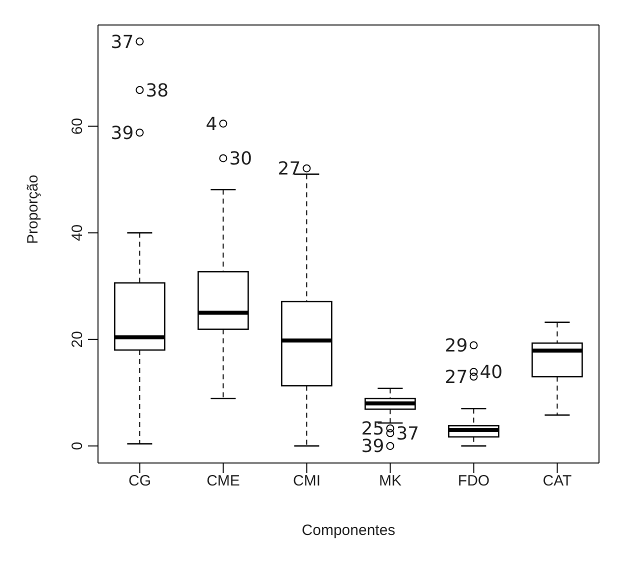 The image size is (628, 574). Describe the element at coordinates (349, 530) in the screenshot. I see `x-axis-title: Componentes` at that location.